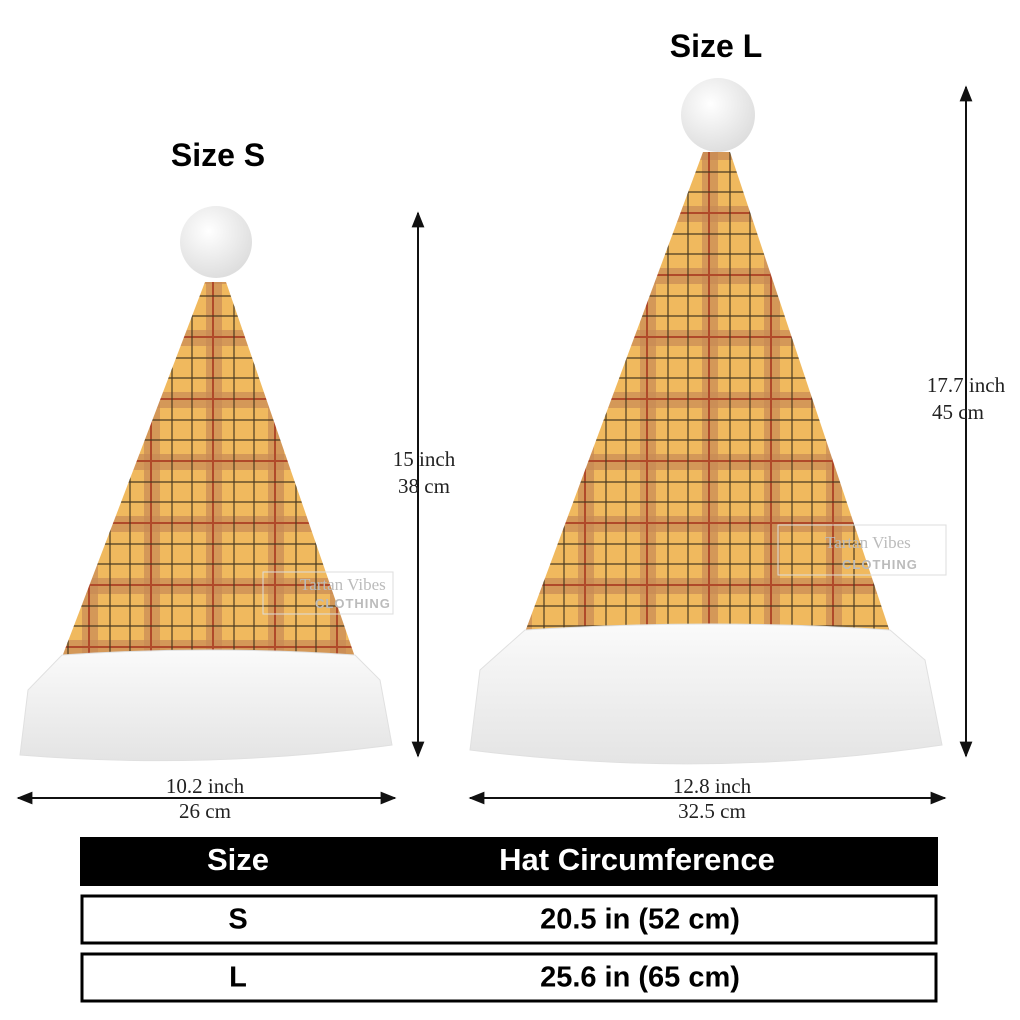 The width and height of the screenshot is (1020, 1020). Describe the element at coordinates (205, 811) in the screenshot. I see `width-label: 26 cm` at that location.